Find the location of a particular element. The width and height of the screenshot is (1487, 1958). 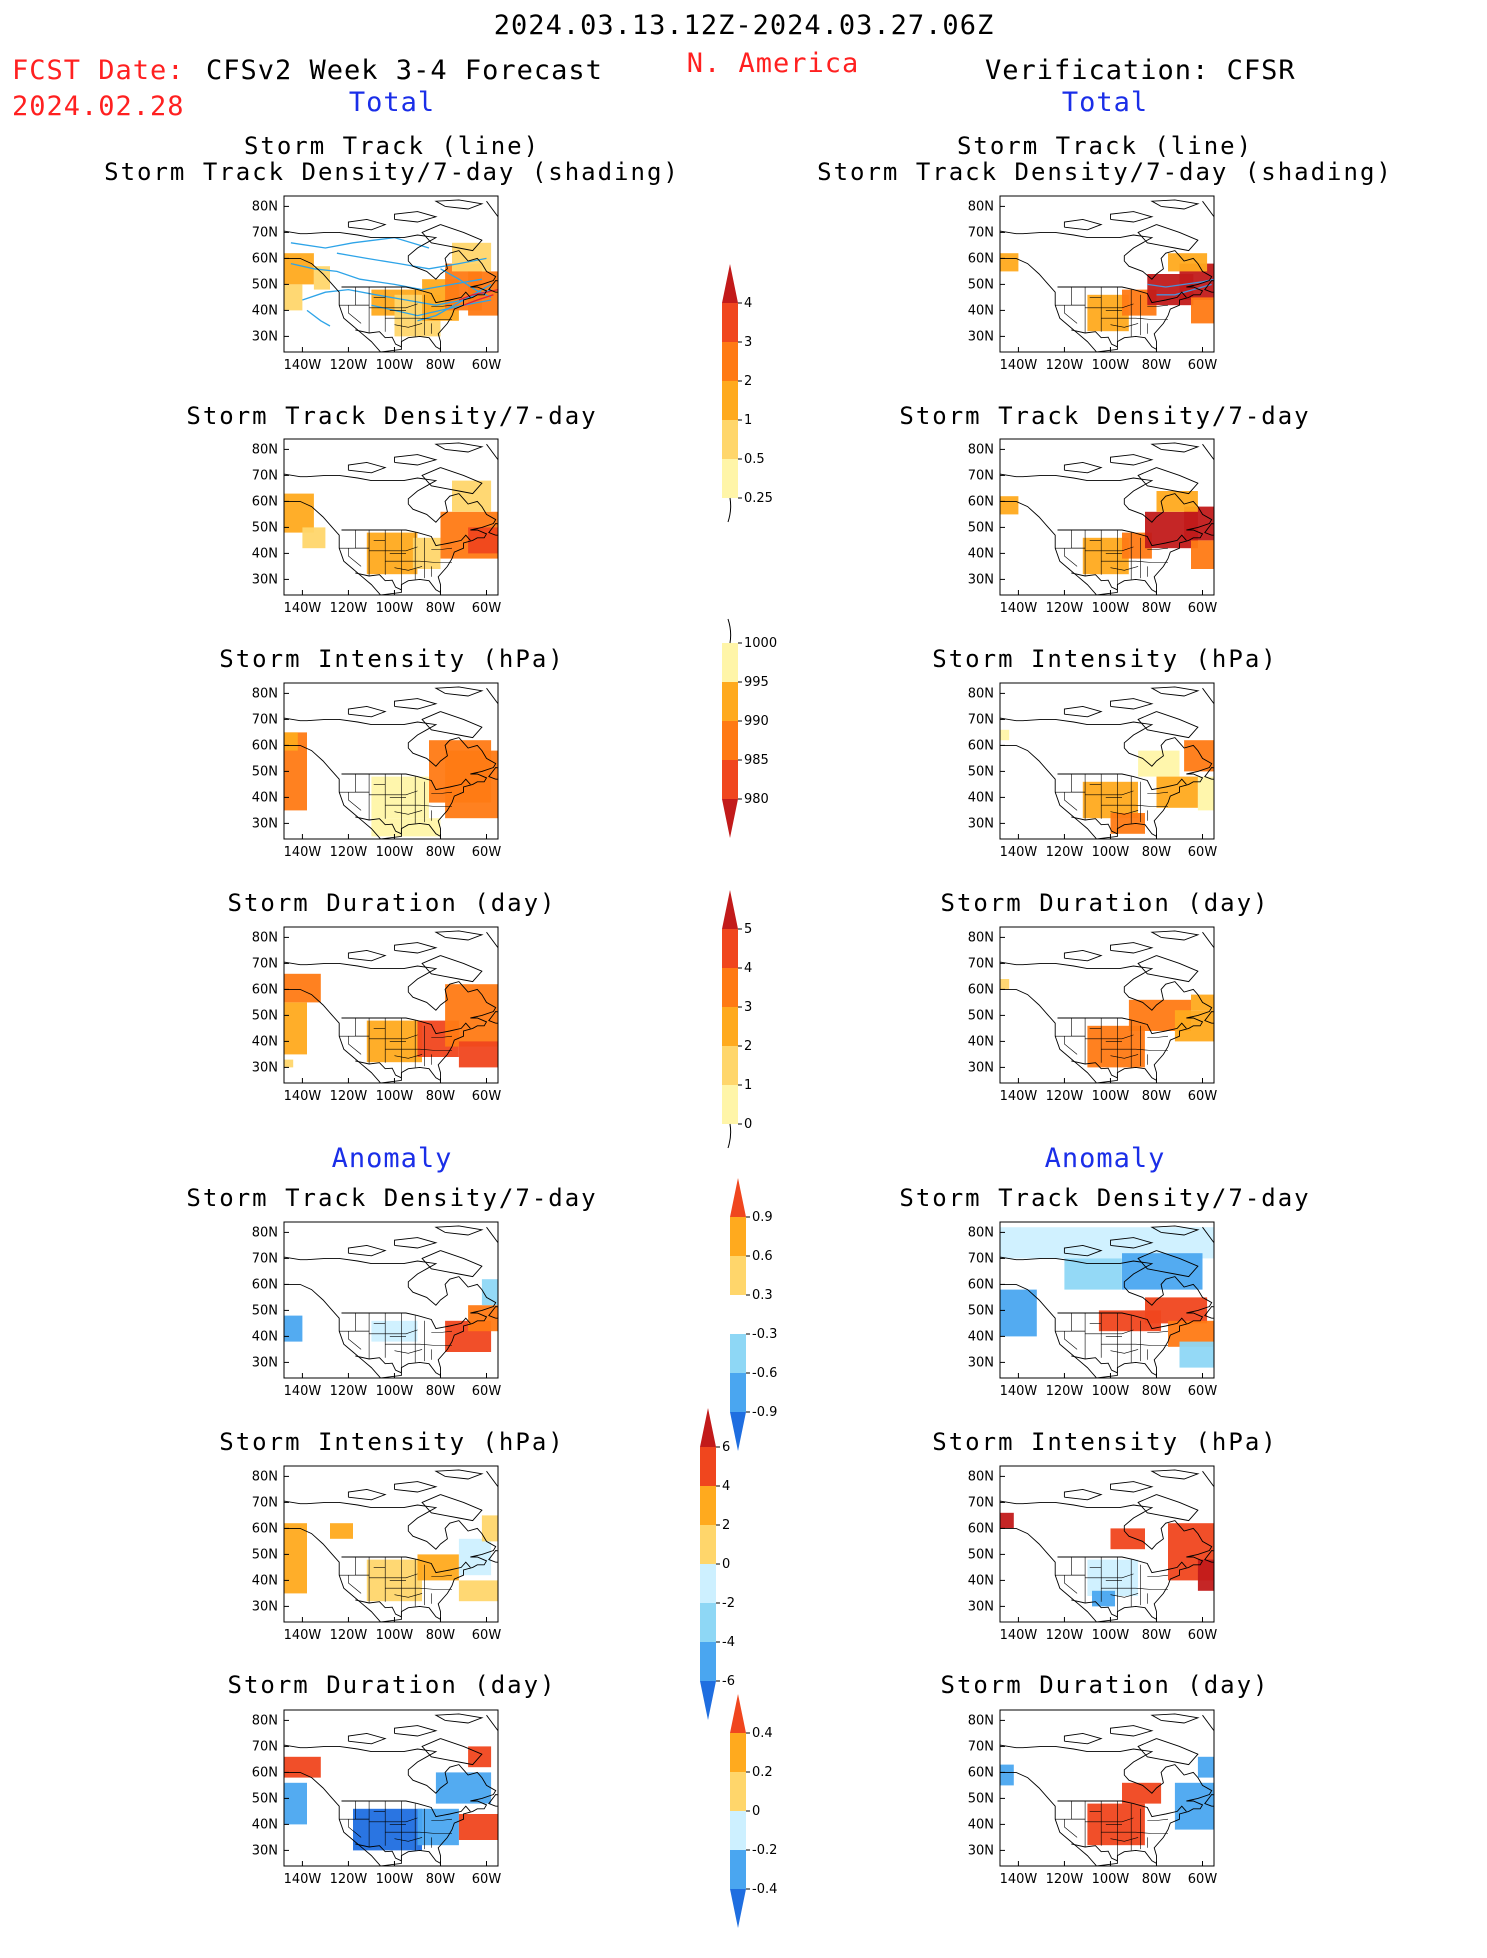

map-vr-density-anom: 80N 70N 60N 50N 40N 30N 140W 120W 100W 80W 60W is located at coordinates (1093, 1310).